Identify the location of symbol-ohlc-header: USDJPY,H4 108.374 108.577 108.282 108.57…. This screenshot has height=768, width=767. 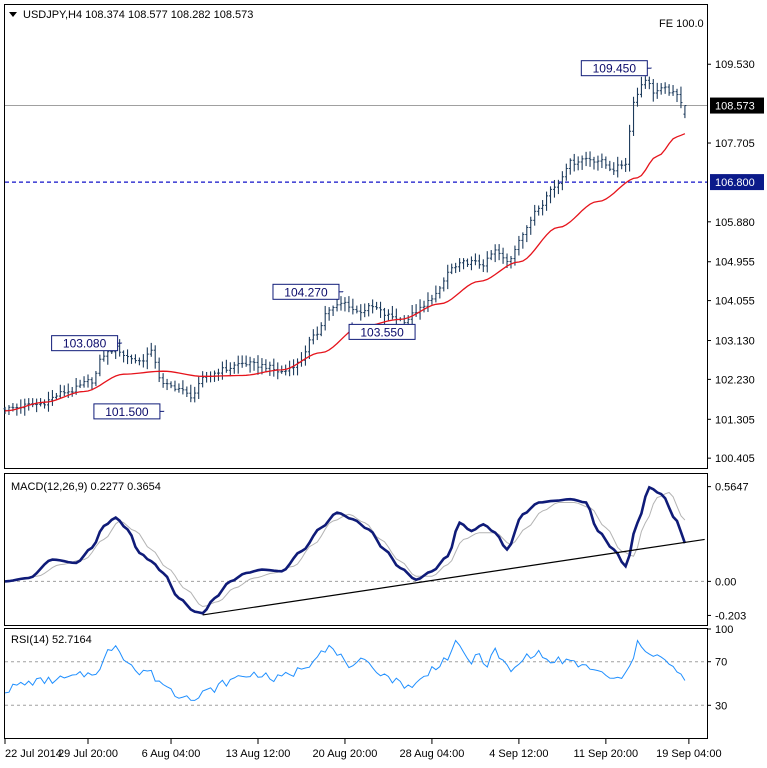
(138, 15).